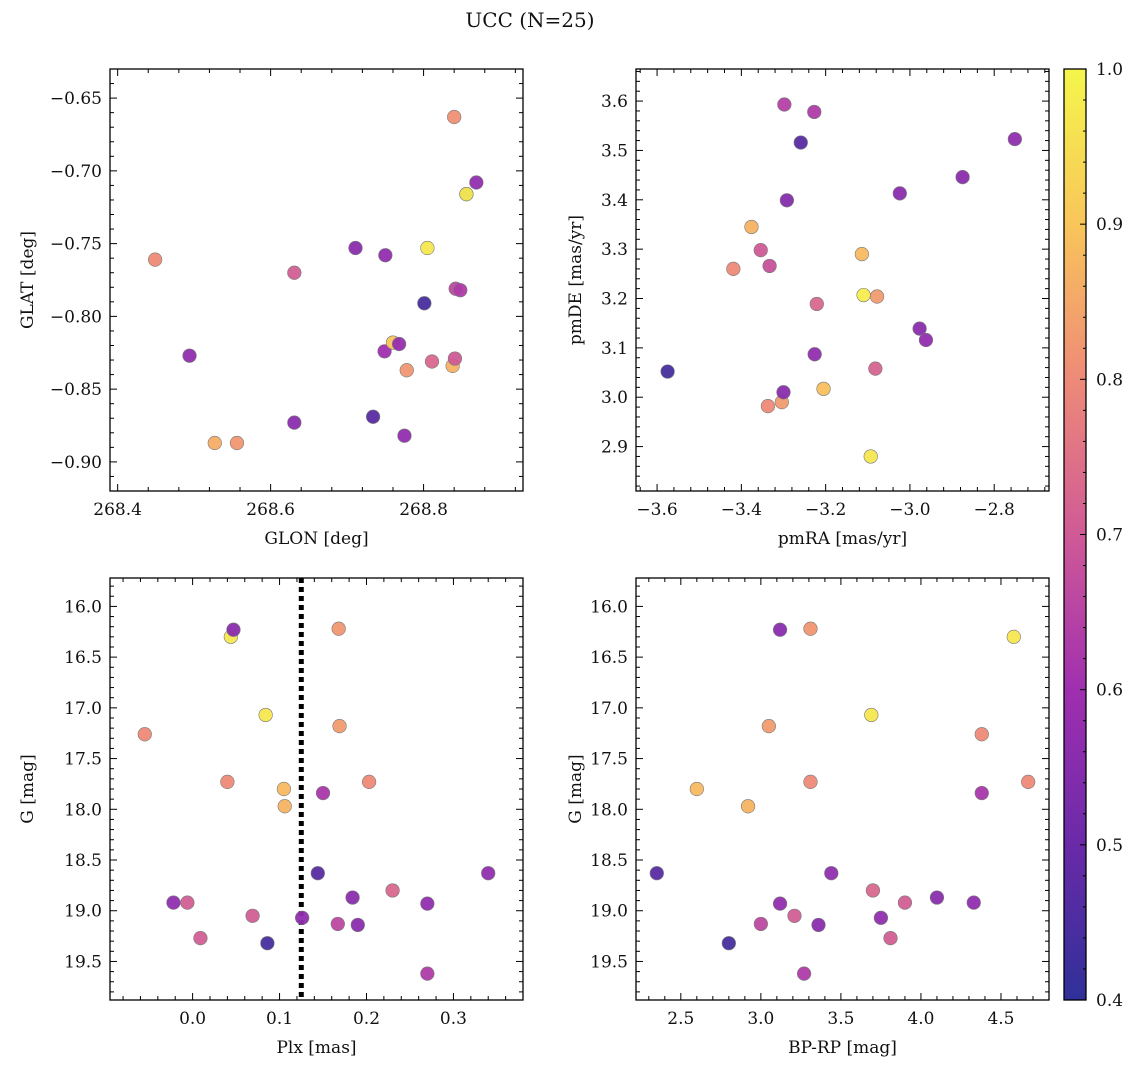 The width and height of the screenshot is (1136, 1068). Describe the element at coordinates (614, 250) in the screenshot. I see `y-tick-label: 3.3` at that location.